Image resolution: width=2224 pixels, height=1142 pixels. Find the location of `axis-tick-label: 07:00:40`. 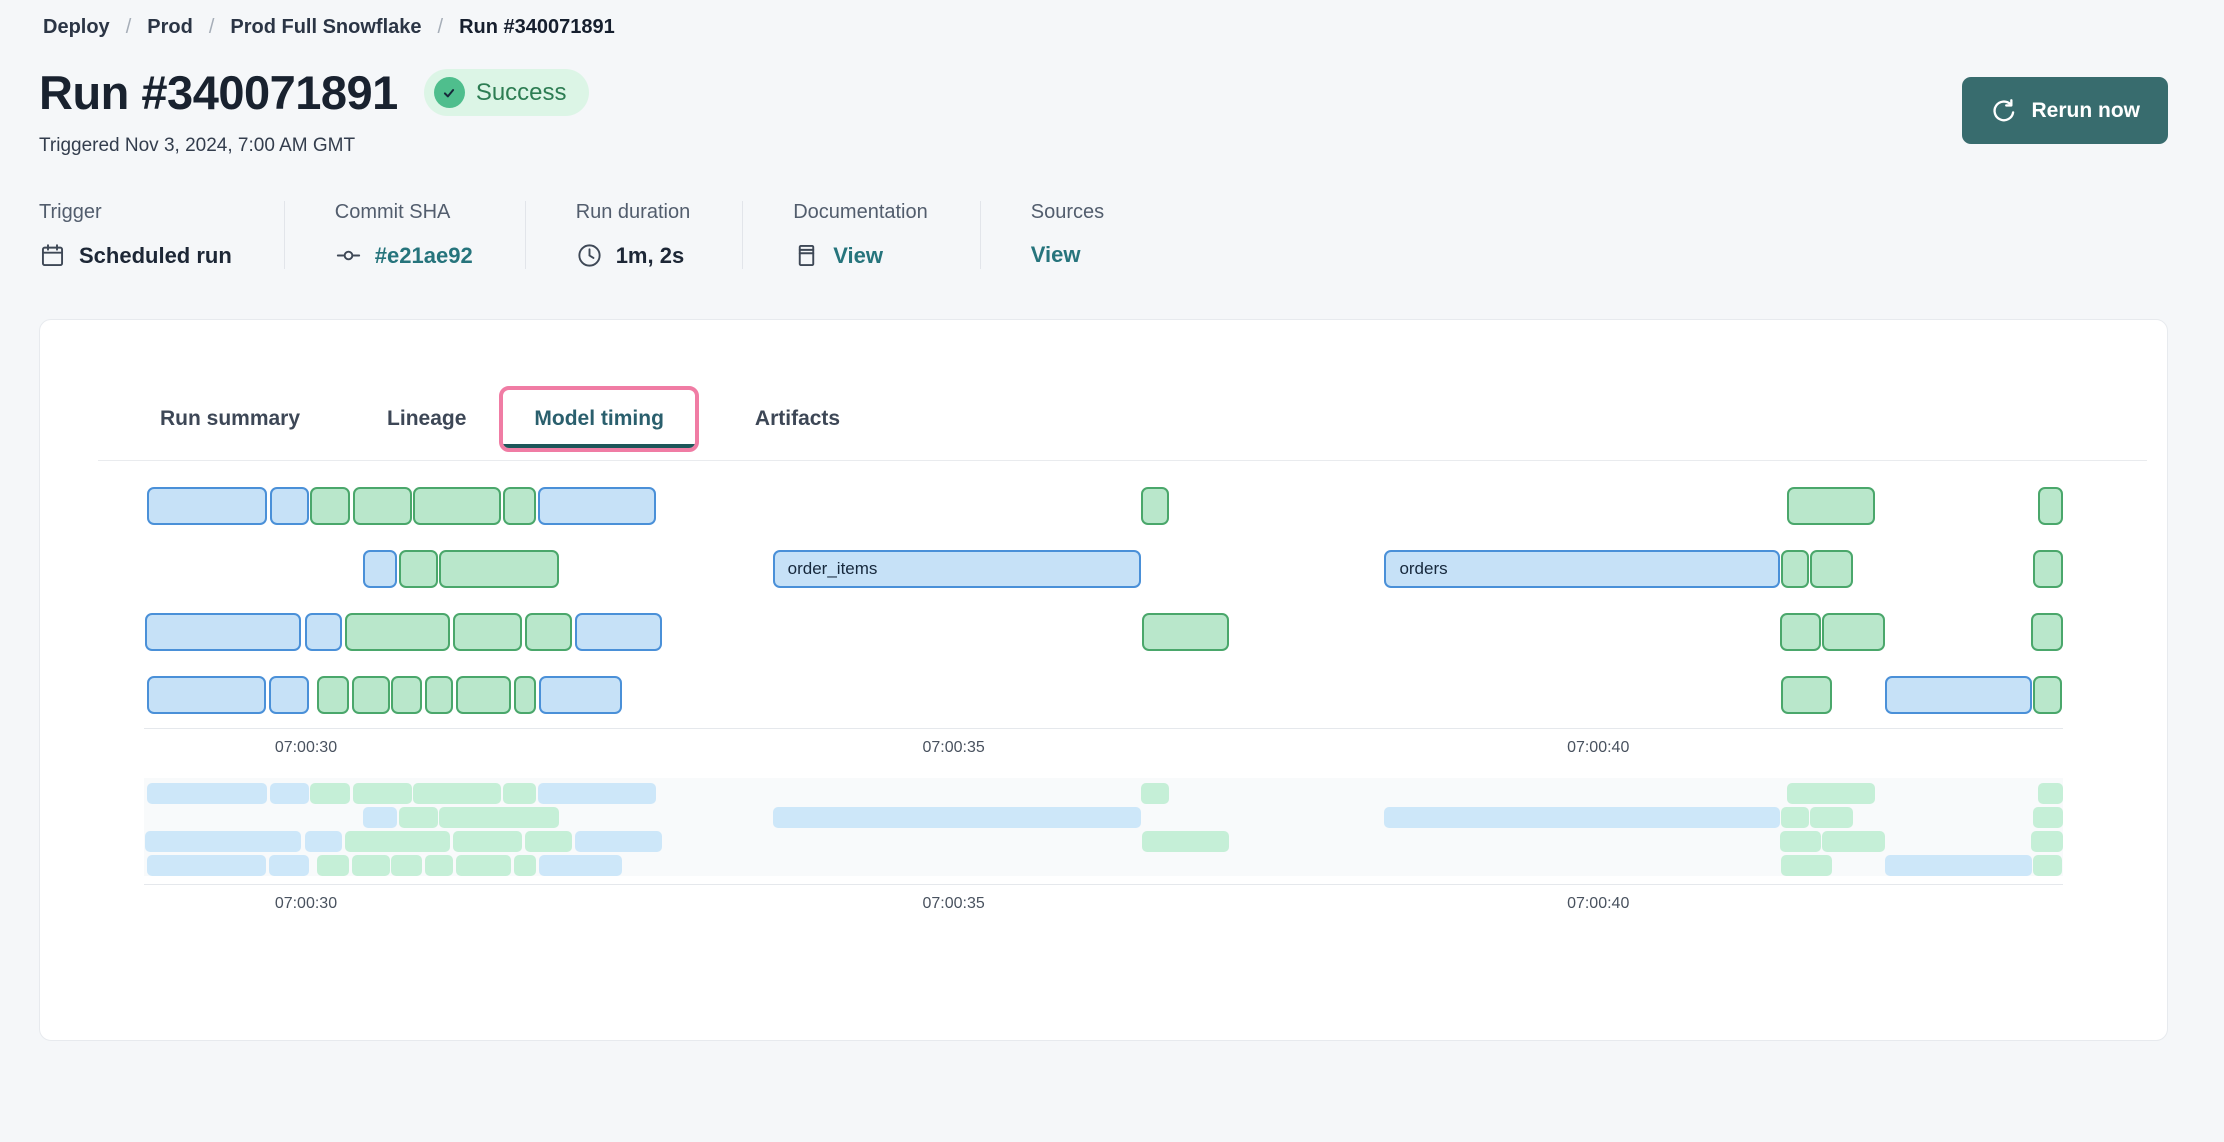

axis-tick-label: 07:00:40 is located at coordinates (1598, 903).